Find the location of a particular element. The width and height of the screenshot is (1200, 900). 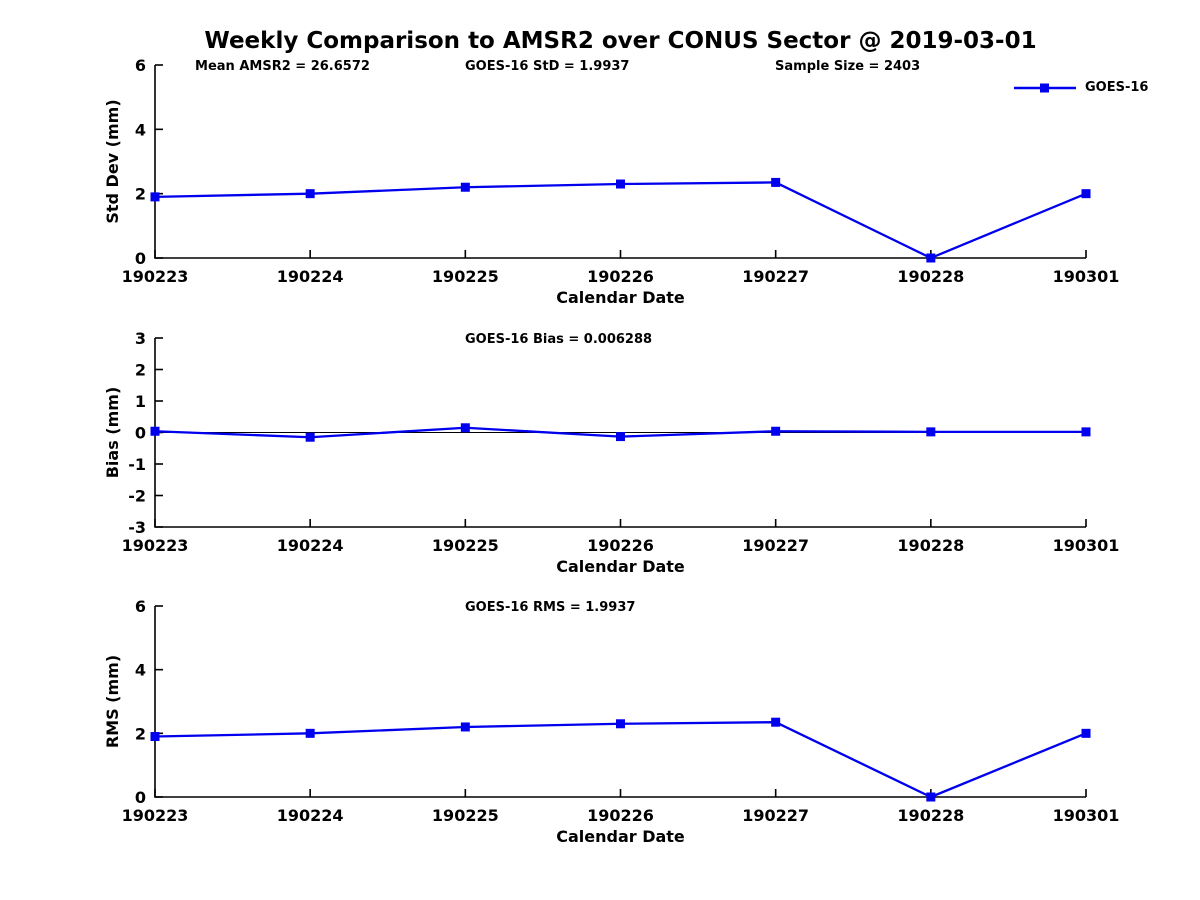

legend-key-icon is located at coordinates (1045, 87).